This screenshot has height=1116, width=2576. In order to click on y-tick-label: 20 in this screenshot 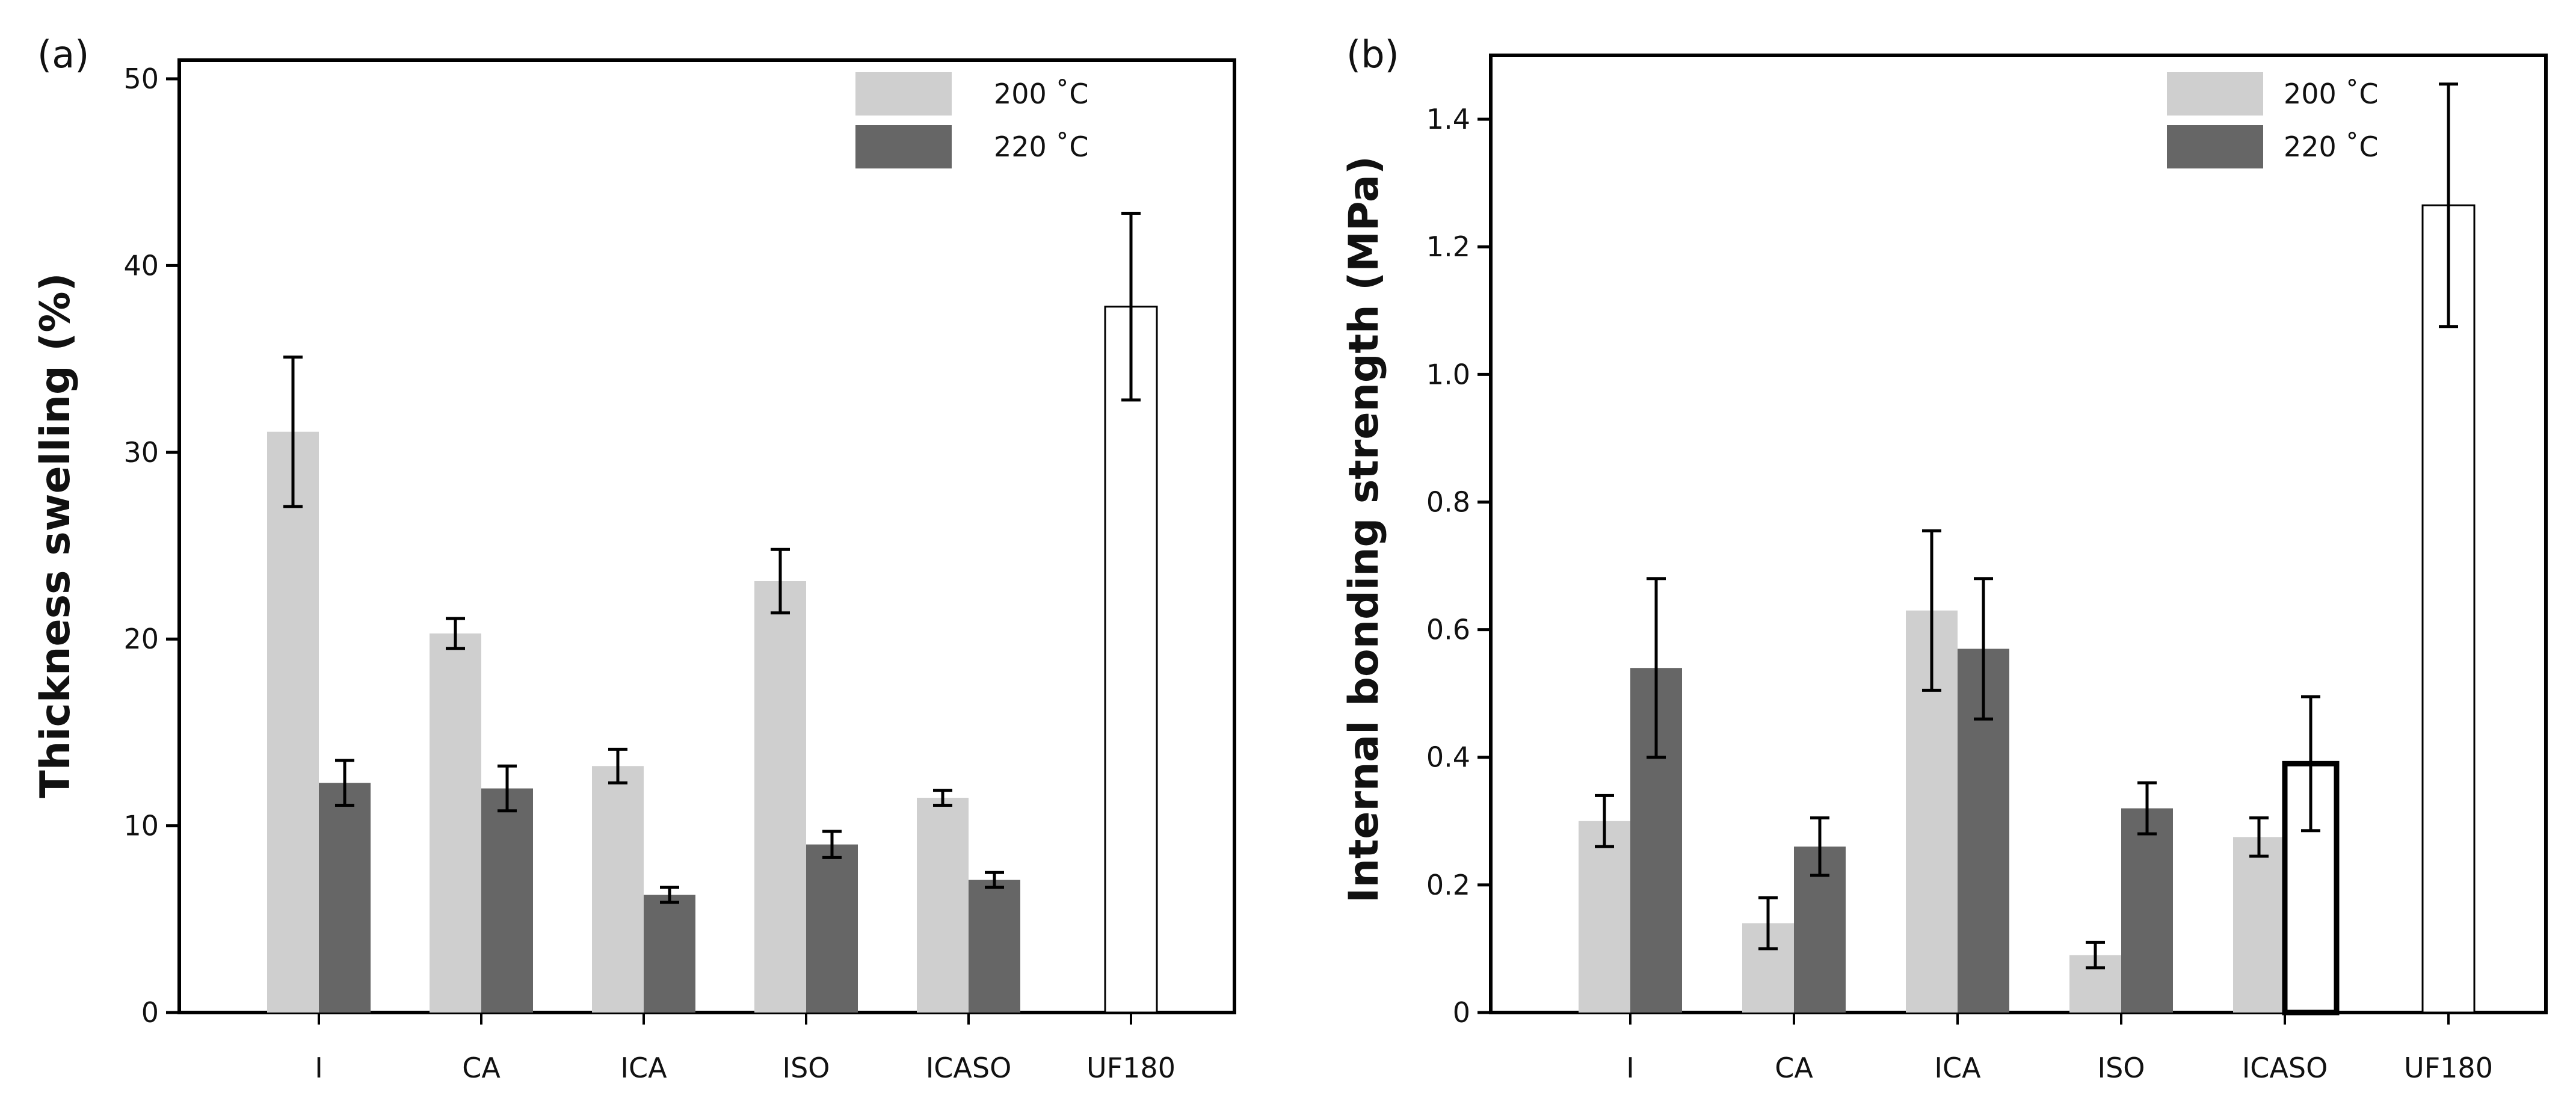, I will do `click(141, 639)`.